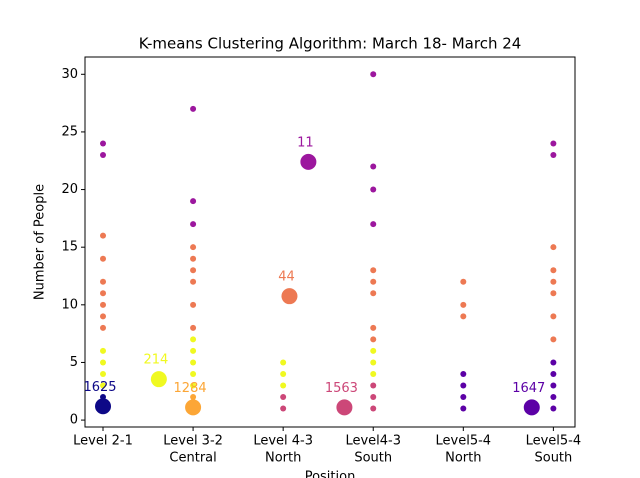 Image resolution: width=640 pixels, height=478 pixels. I want to click on y-tick-label: 10, so click(69, 304).